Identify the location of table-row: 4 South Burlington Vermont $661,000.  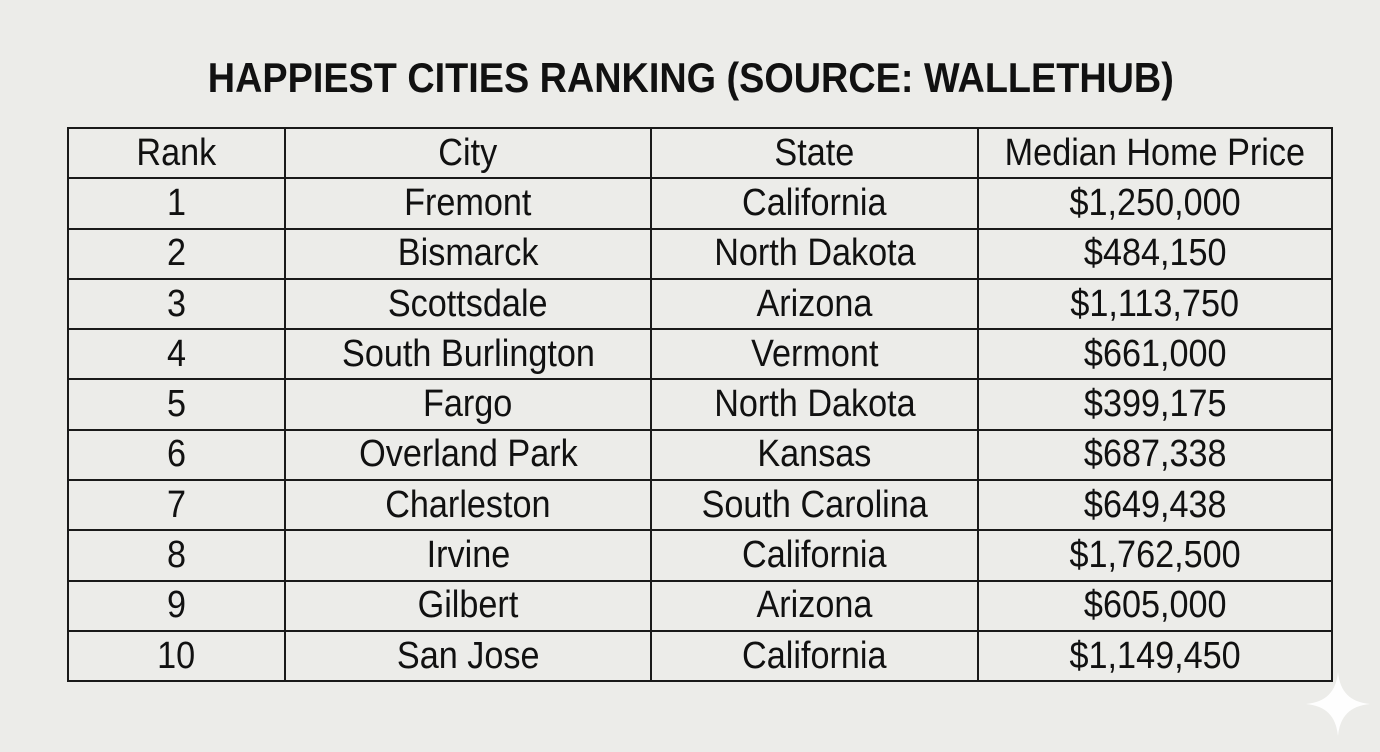
(700, 354).